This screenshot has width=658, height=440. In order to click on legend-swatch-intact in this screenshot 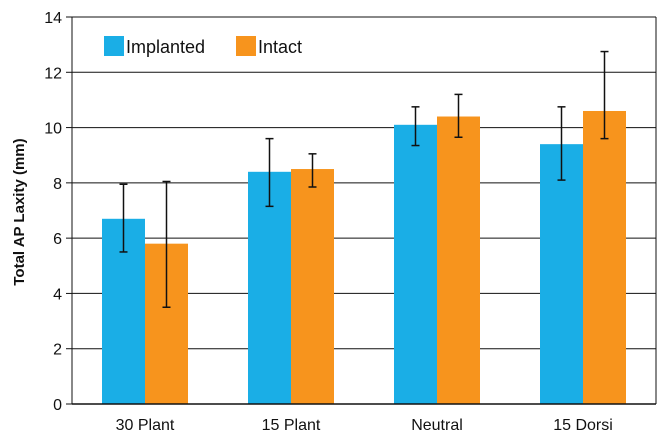, I will do `click(246, 46)`.